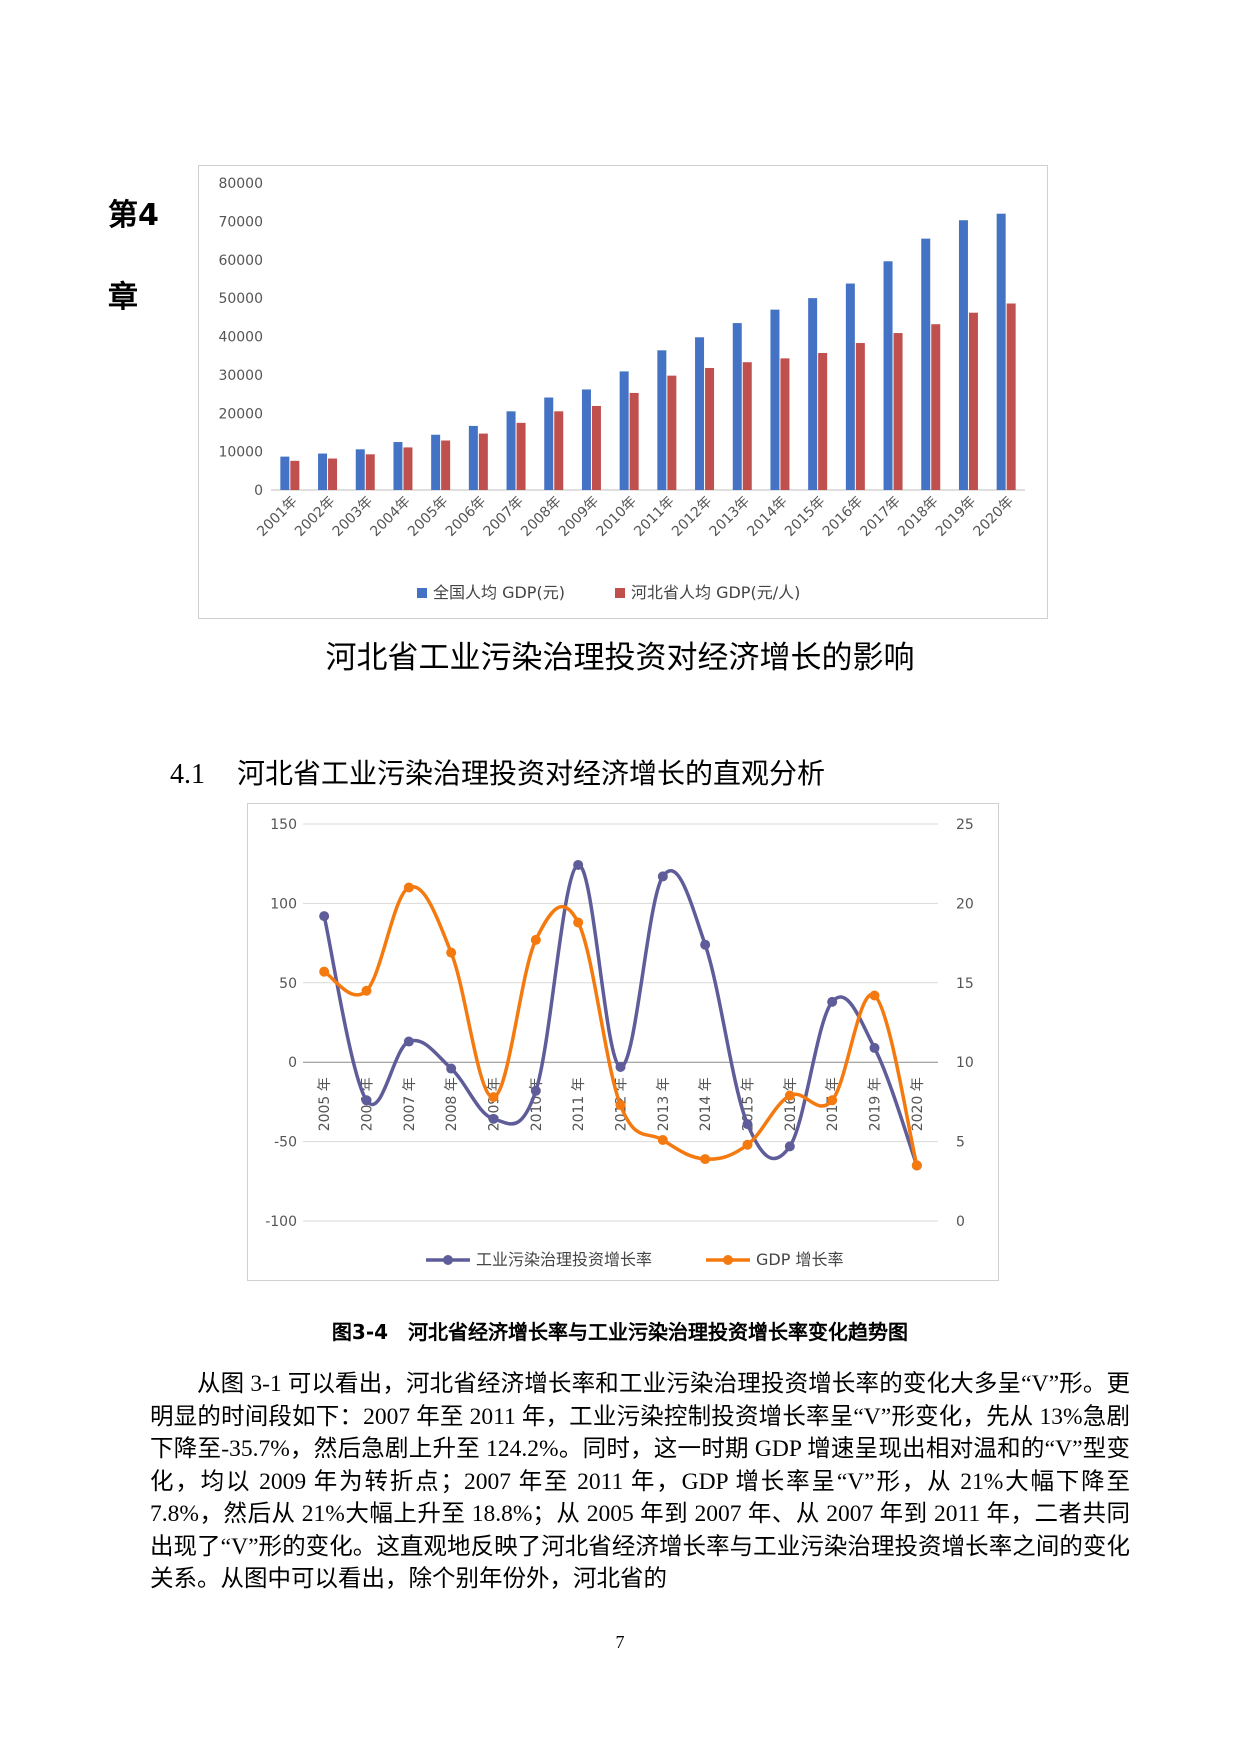  I want to click on y-left-tick-label: -50, so click(285, 1143).